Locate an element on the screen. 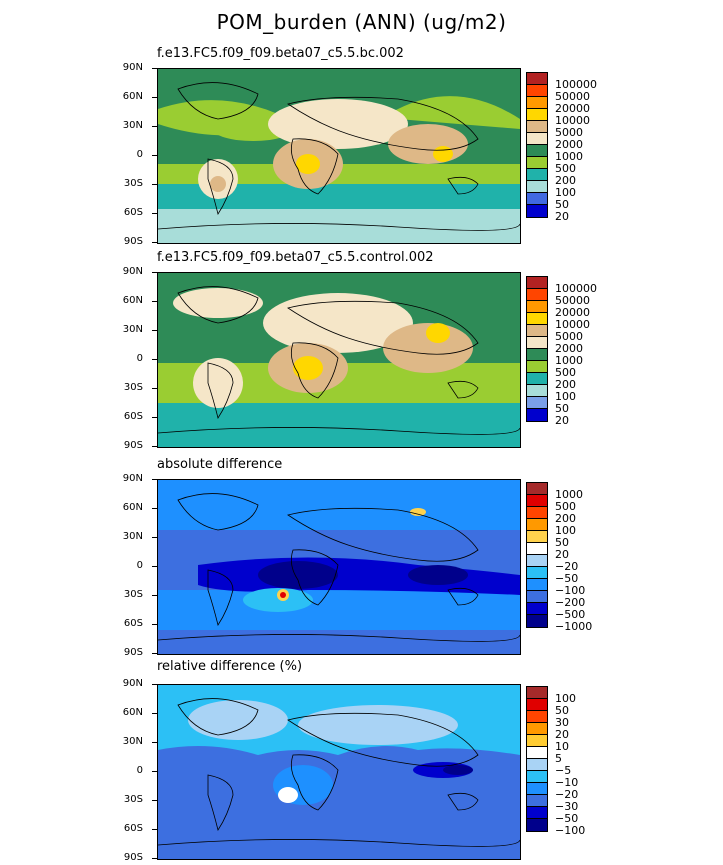 This screenshot has height=865, width=723. map-bc-svg is located at coordinates (339, 156).